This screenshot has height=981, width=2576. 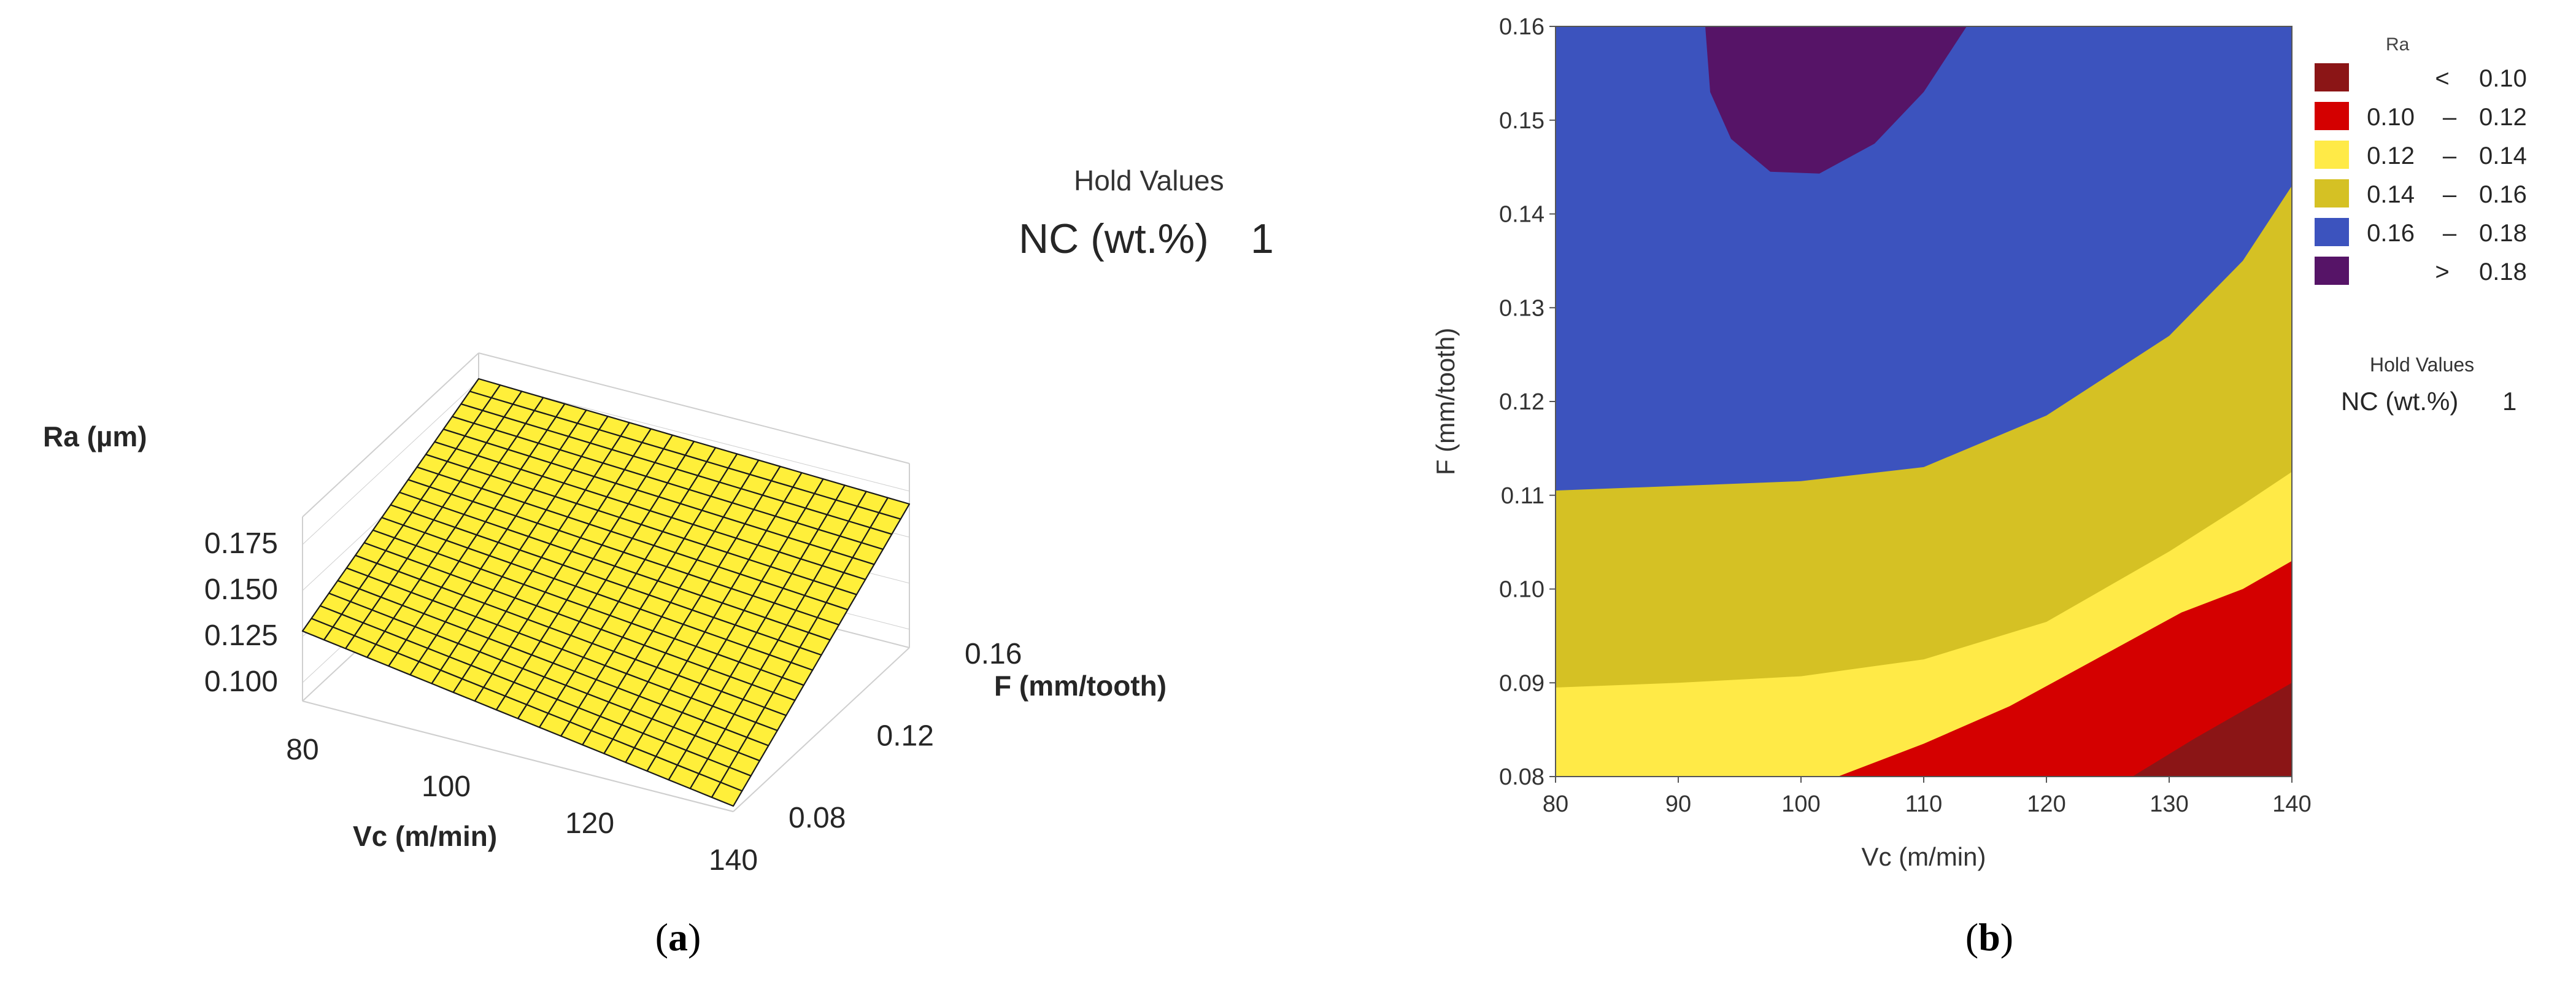 I want to click on legend-entry: 0.10 –0.12, so click(x=2421, y=116).